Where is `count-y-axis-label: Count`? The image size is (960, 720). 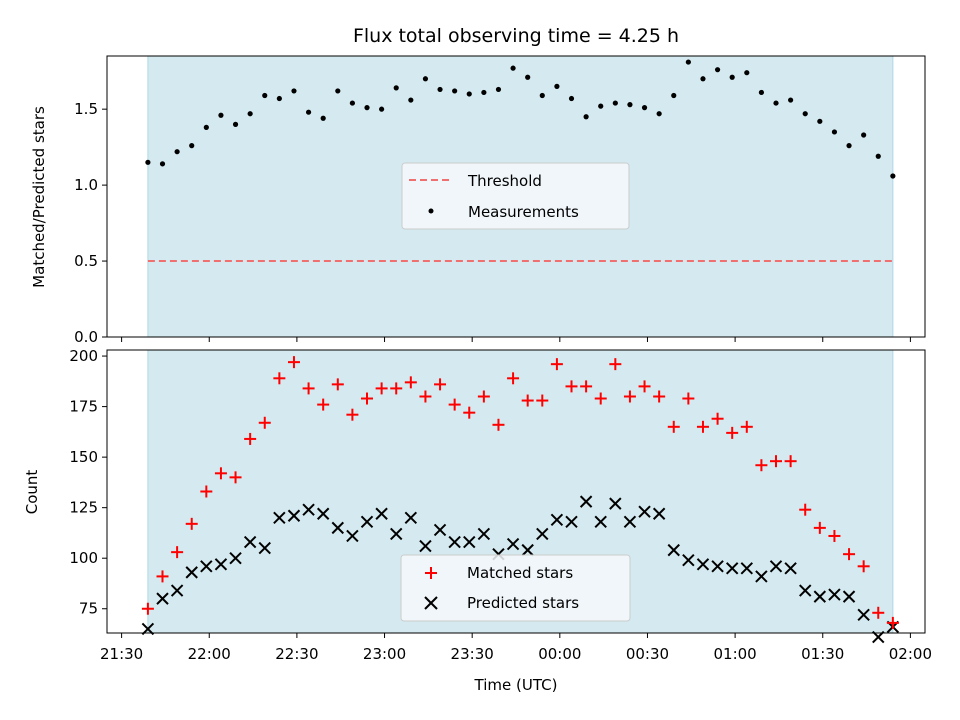 count-y-axis-label: Count is located at coordinates (32, 492).